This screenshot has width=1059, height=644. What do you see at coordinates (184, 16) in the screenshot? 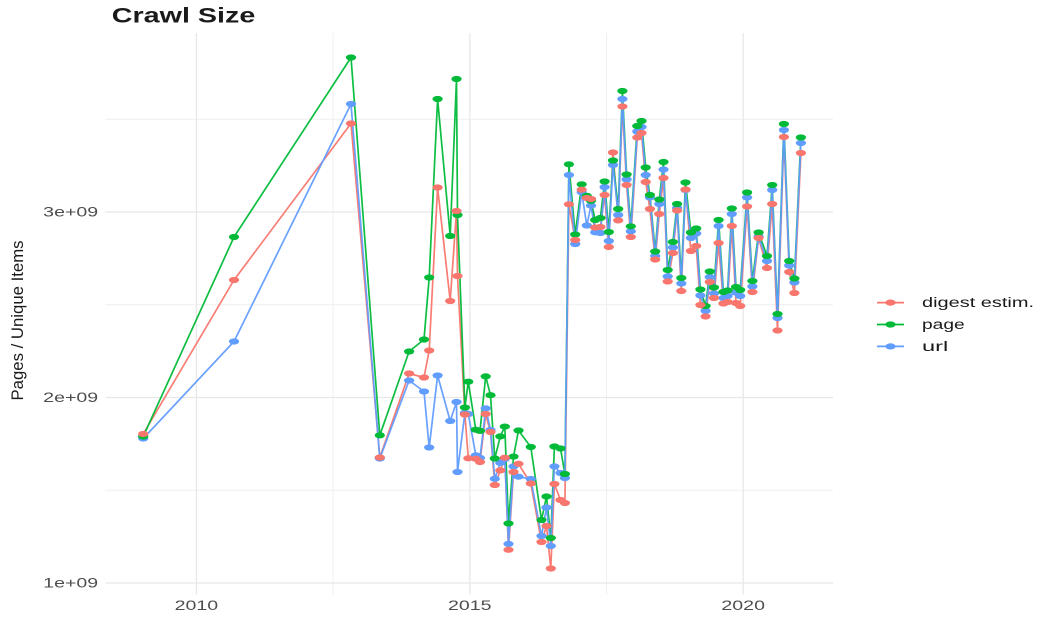
I see `svg-text: Crawl Size` at bounding box center [184, 16].